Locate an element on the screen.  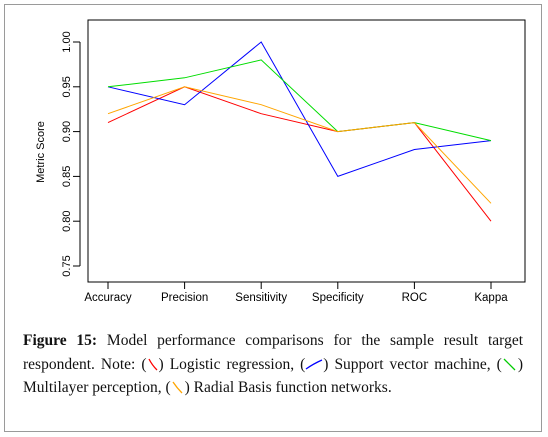
svm-legend-icon is located at coordinates (314, 364).